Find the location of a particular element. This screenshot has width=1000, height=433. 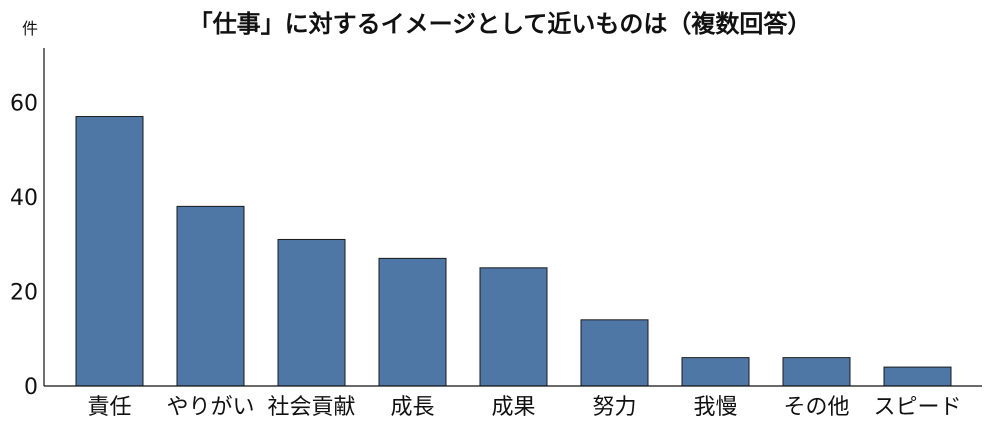

x-tick-label: 成果 is located at coordinates (513, 407).